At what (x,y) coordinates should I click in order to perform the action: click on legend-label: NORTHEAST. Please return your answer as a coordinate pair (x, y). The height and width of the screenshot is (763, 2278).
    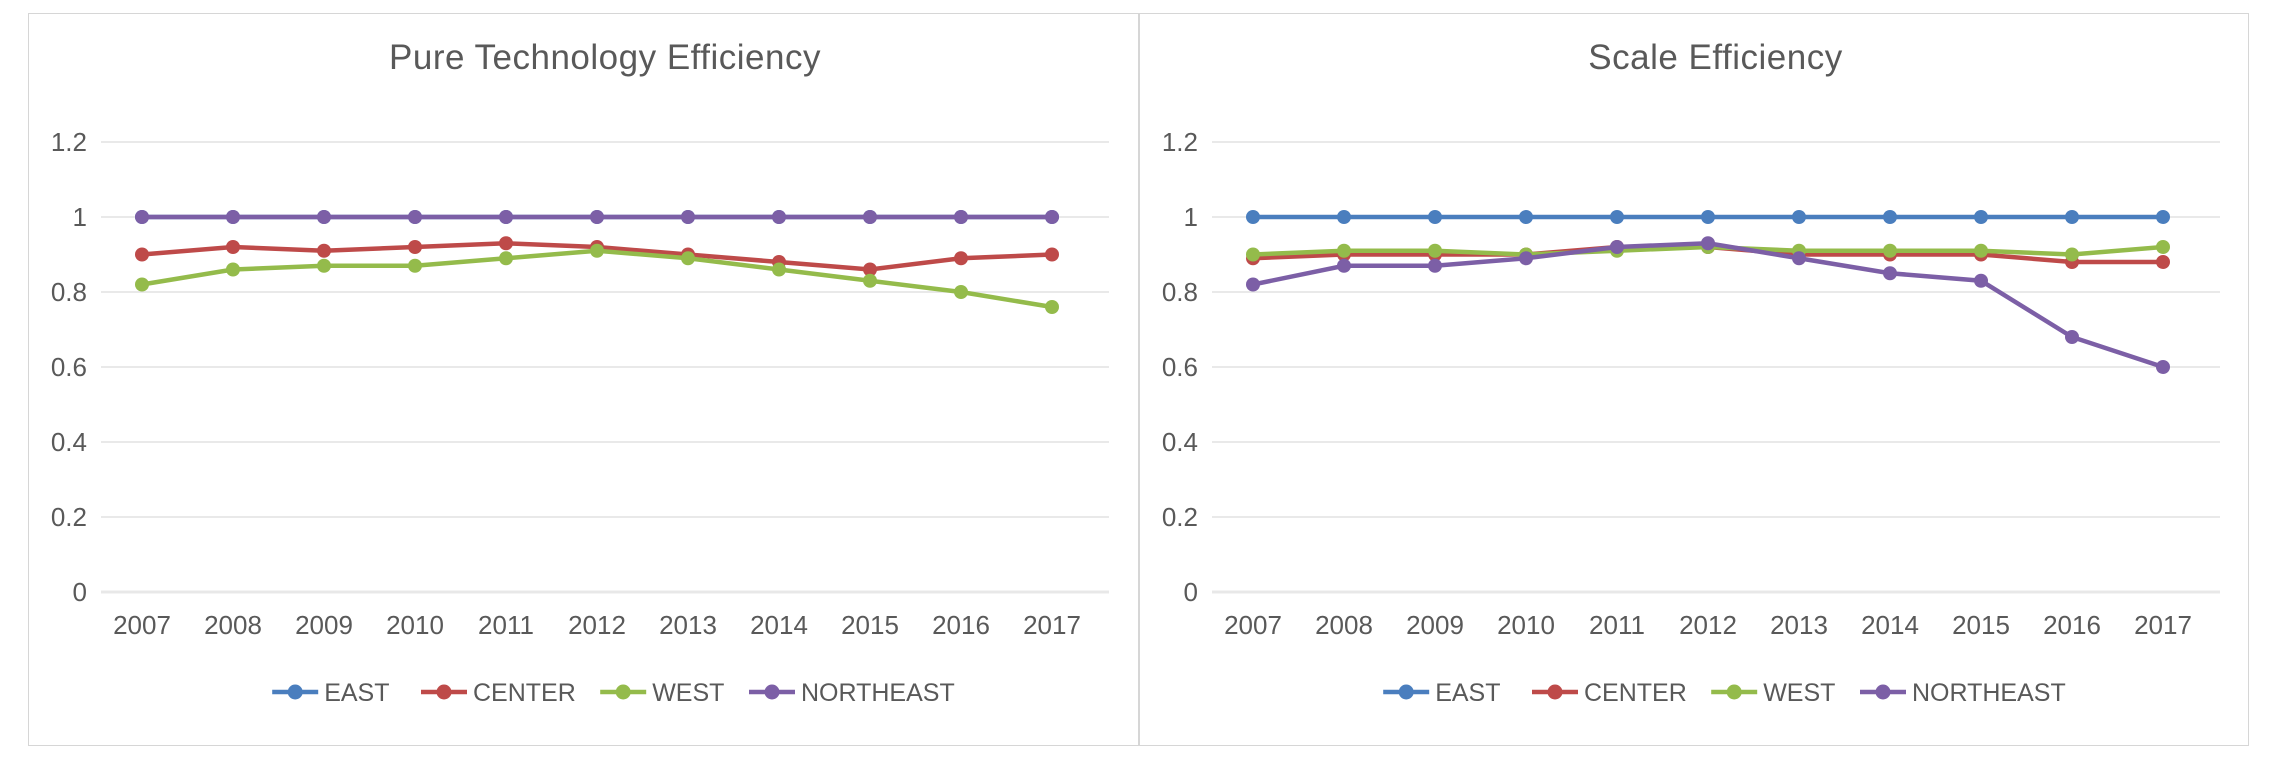
    Looking at the image, I should click on (1989, 693).